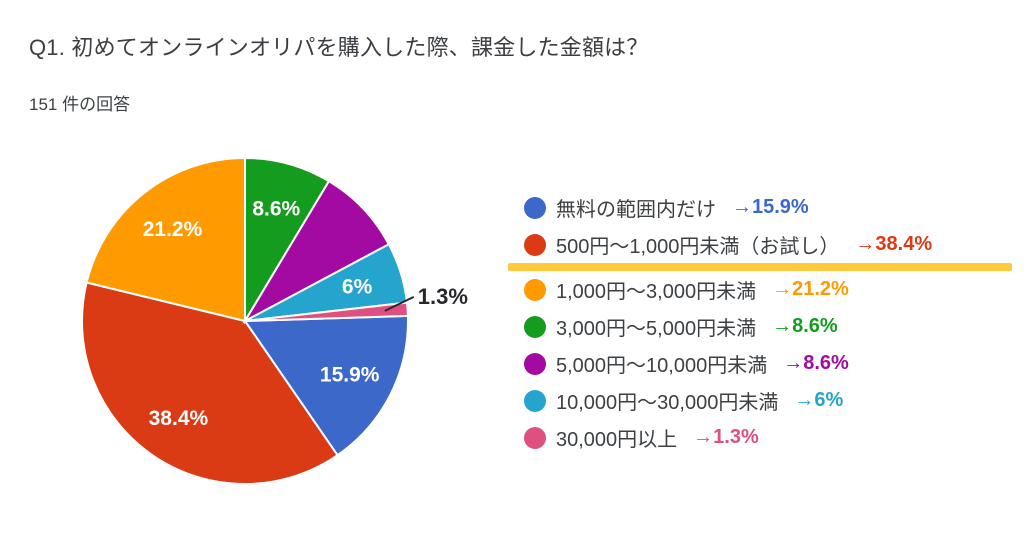  Describe the element at coordinates (179, 418) in the screenshot. I see `slice-label-1: 38.4%` at that location.